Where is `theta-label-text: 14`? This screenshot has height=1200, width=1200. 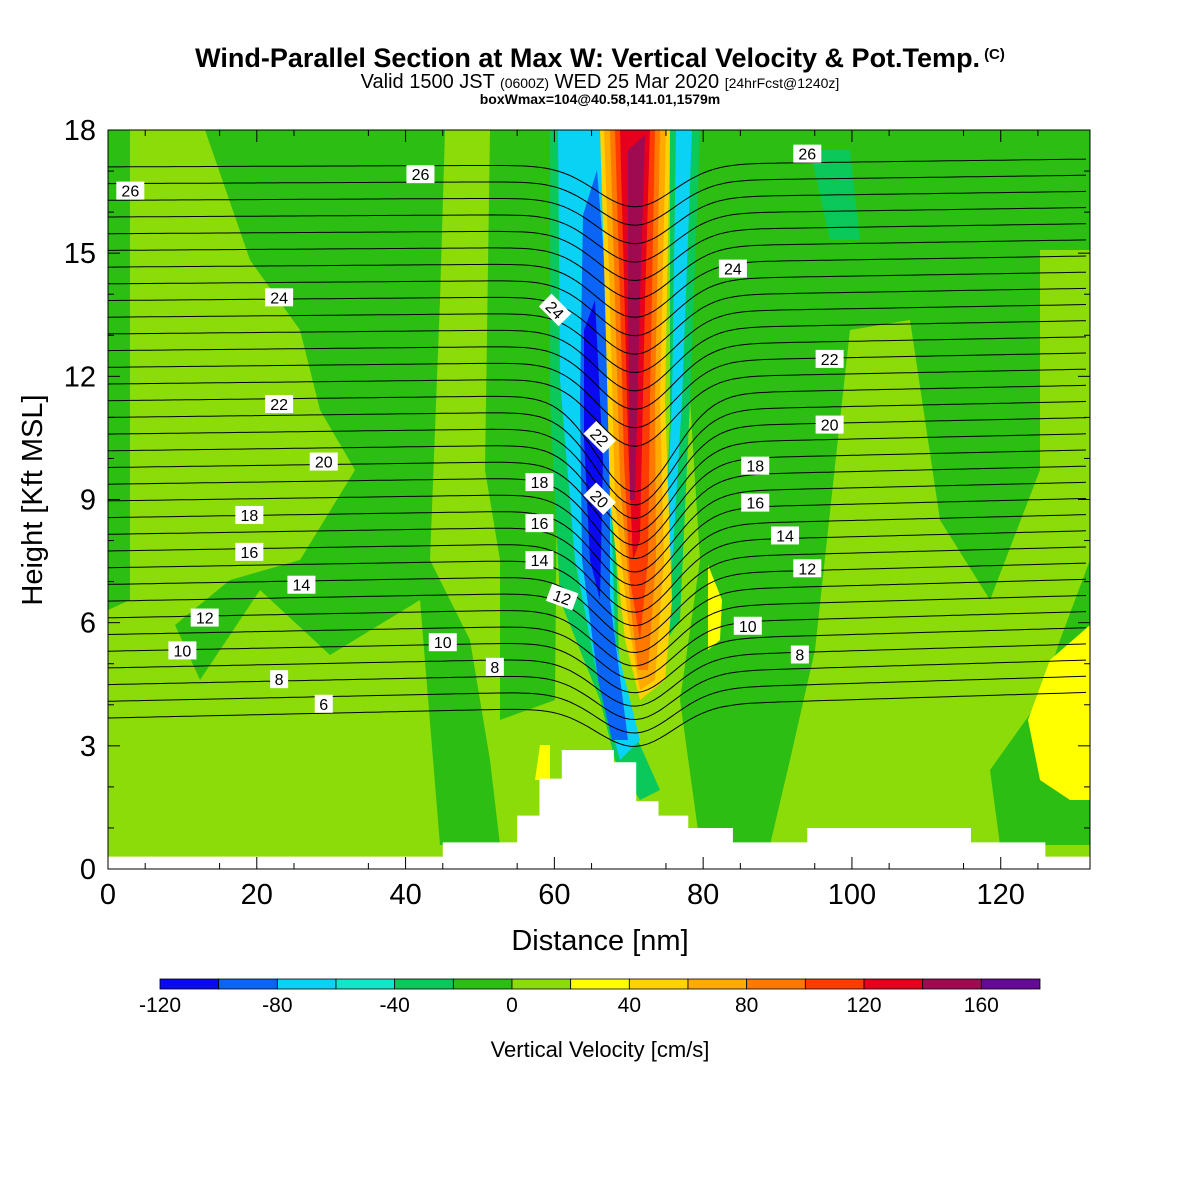
theta-label-text: 14 is located at coordinates (540, 561).